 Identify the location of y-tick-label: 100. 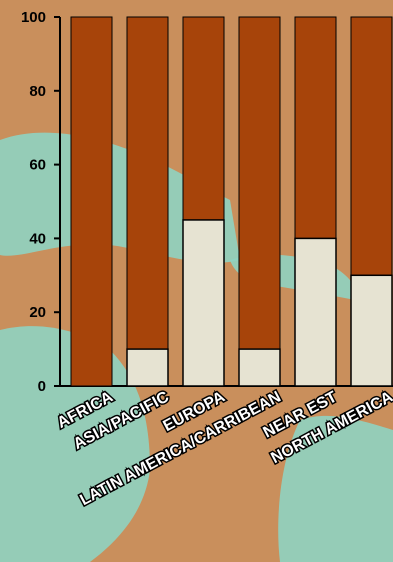
(33, 17).